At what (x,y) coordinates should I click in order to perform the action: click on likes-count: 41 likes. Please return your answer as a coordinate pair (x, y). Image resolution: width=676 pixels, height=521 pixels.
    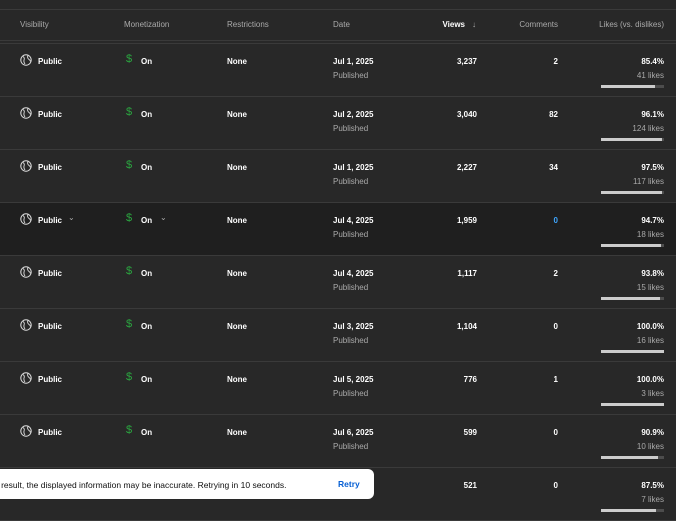
    Looking at the image, I should click on (650, 75).